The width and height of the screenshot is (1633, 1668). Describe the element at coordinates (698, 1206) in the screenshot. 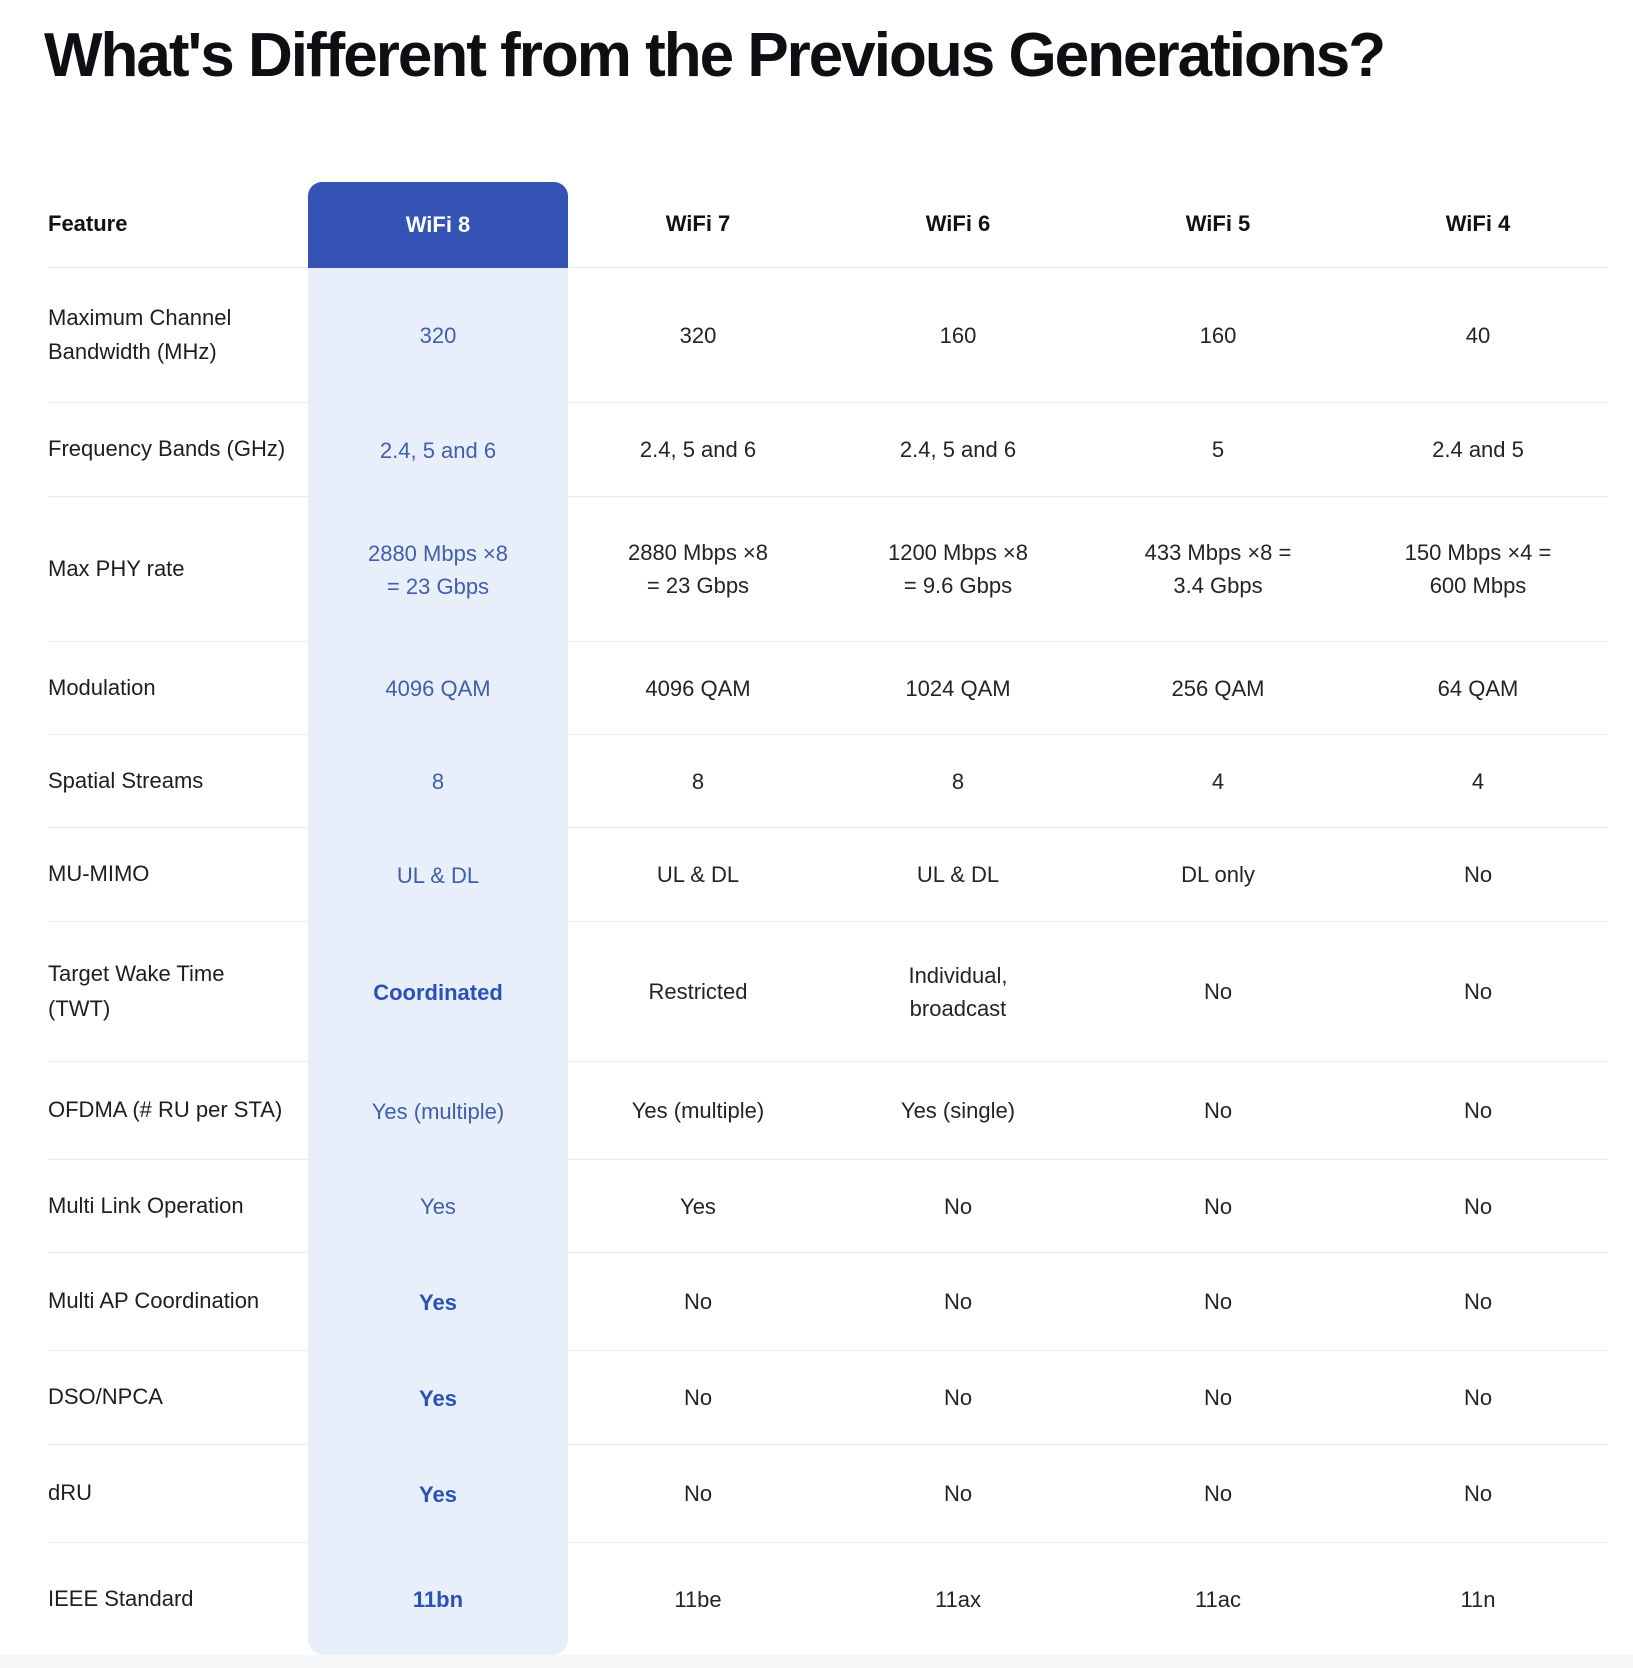

I see `value-cell-wifi-7-multi-link-operation: Yes` at that location.